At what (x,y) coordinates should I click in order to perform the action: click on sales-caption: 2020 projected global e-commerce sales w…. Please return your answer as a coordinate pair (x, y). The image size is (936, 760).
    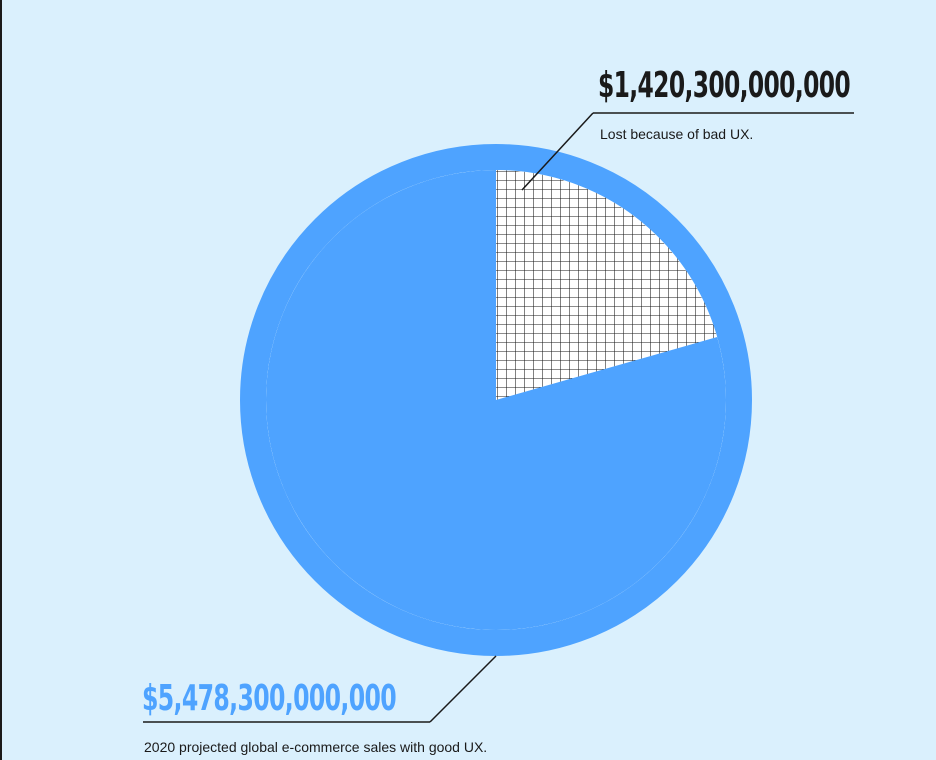
    Looking at the image, I should click on (315, 747).